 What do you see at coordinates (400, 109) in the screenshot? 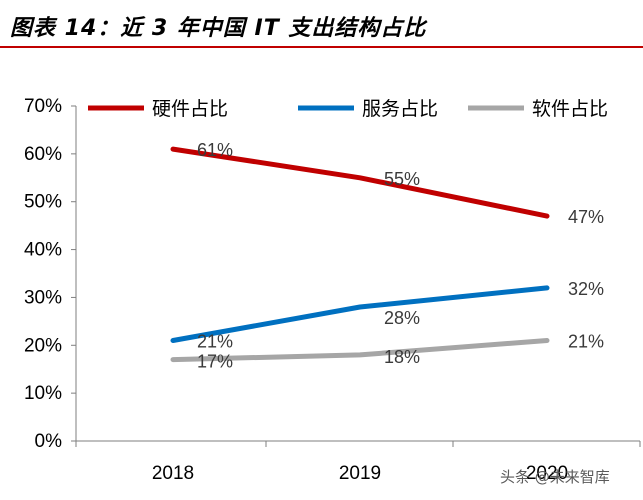
I see `legend-label: 服务占比` at bounding box center [400, 109].